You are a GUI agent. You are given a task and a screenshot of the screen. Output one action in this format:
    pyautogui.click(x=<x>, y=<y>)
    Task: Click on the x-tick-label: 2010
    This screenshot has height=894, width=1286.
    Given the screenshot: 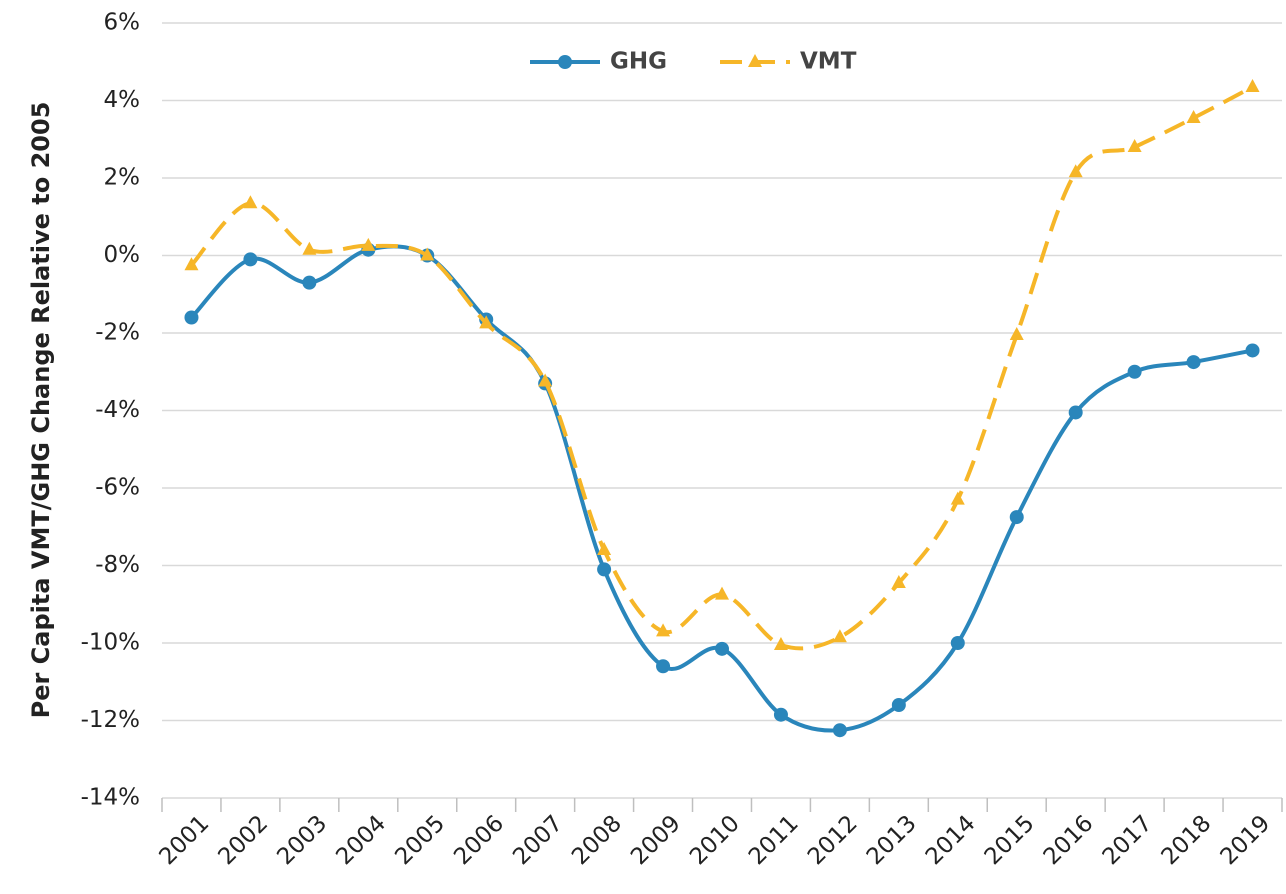 What is the action you would take?
    pyautogui.click(x=715, y=840)
    